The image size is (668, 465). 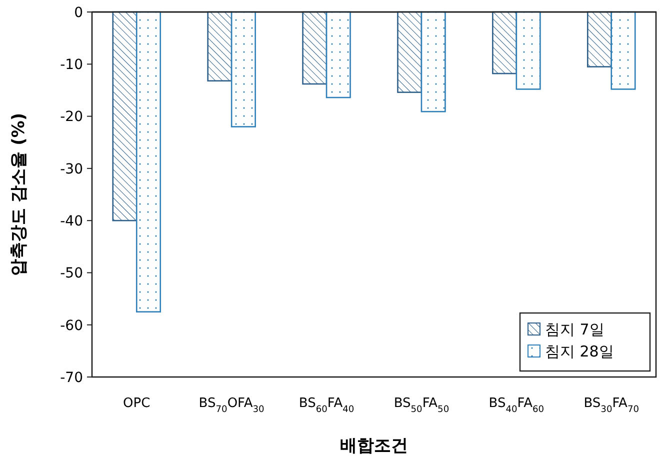 What do you see at coordinates (136, 403) in the screenshot?
I see `x-tick-label: OPC` at bounding box center [136, 403].